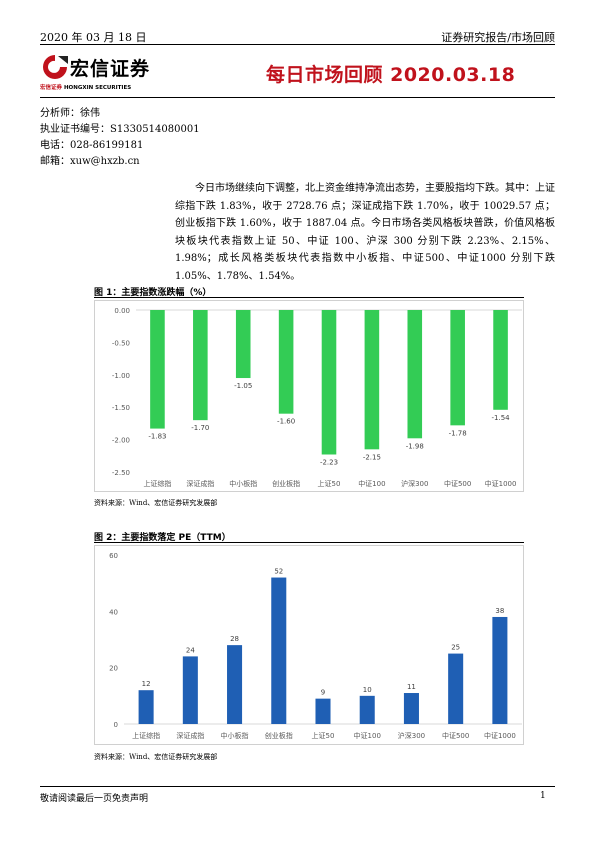 The image size is (595, 842). I want to click on data-label: 24, so click(190, 650).